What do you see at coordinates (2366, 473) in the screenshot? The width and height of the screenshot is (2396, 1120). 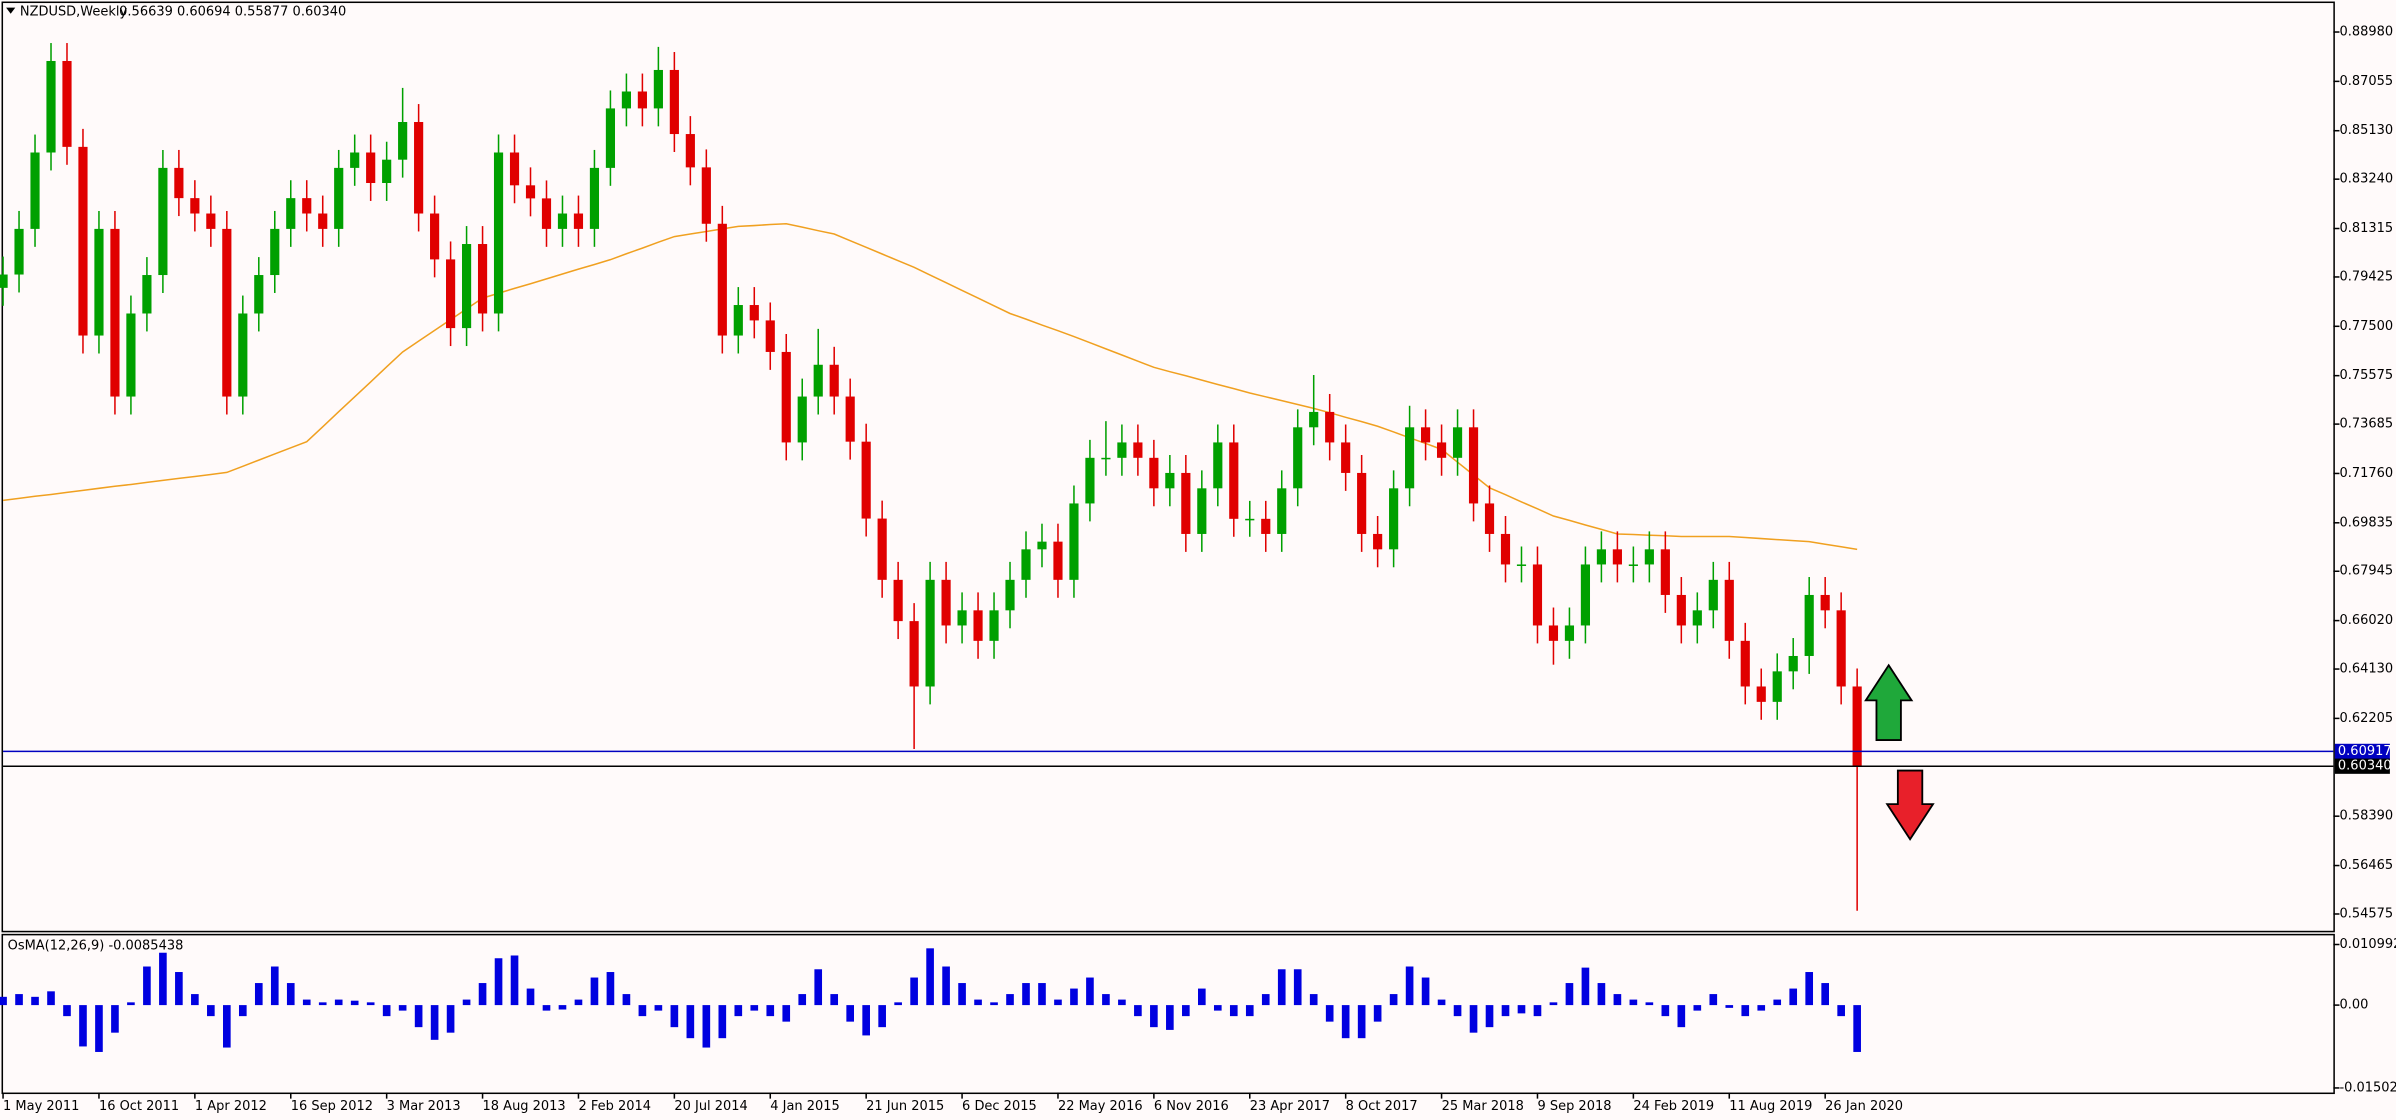 I see `y-tick-label: 0.71760` at bounding box center [2366, 473].